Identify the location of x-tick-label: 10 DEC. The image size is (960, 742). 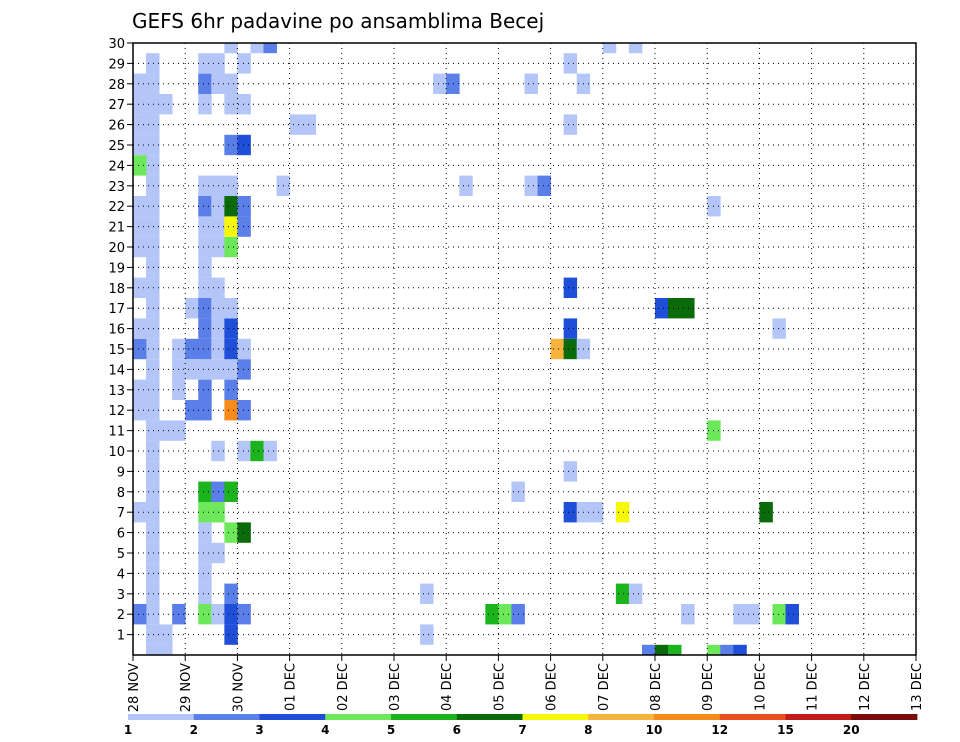
(760, 687).